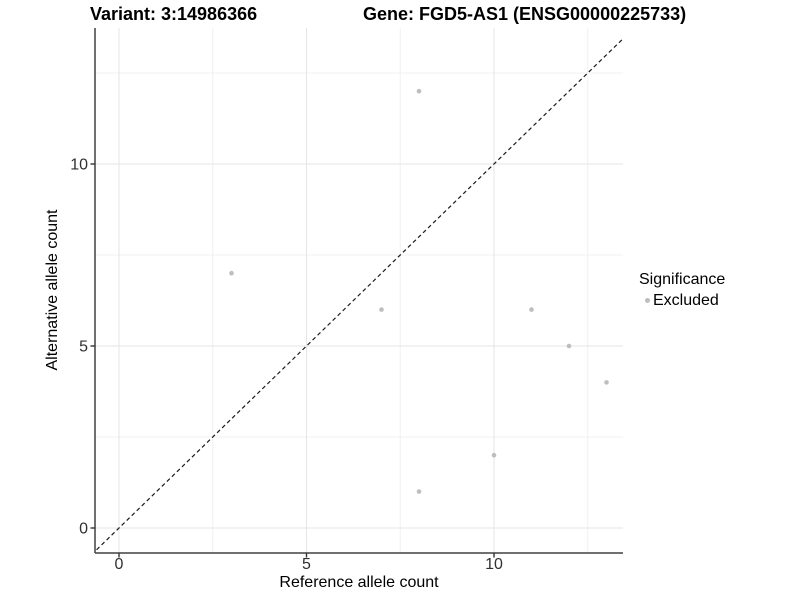 This screenshot has width=800, height=600. I want to click on x-axis-title: Reference allele count, so click(359, 582).